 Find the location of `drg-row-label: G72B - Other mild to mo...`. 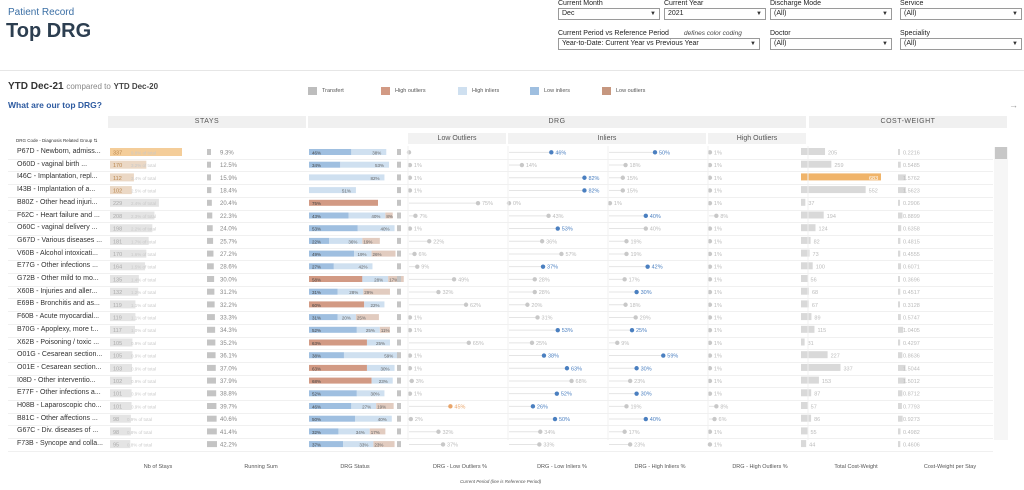

drg-row-label: G72B - Other mild to mo... is located at coordinates (58, 278).